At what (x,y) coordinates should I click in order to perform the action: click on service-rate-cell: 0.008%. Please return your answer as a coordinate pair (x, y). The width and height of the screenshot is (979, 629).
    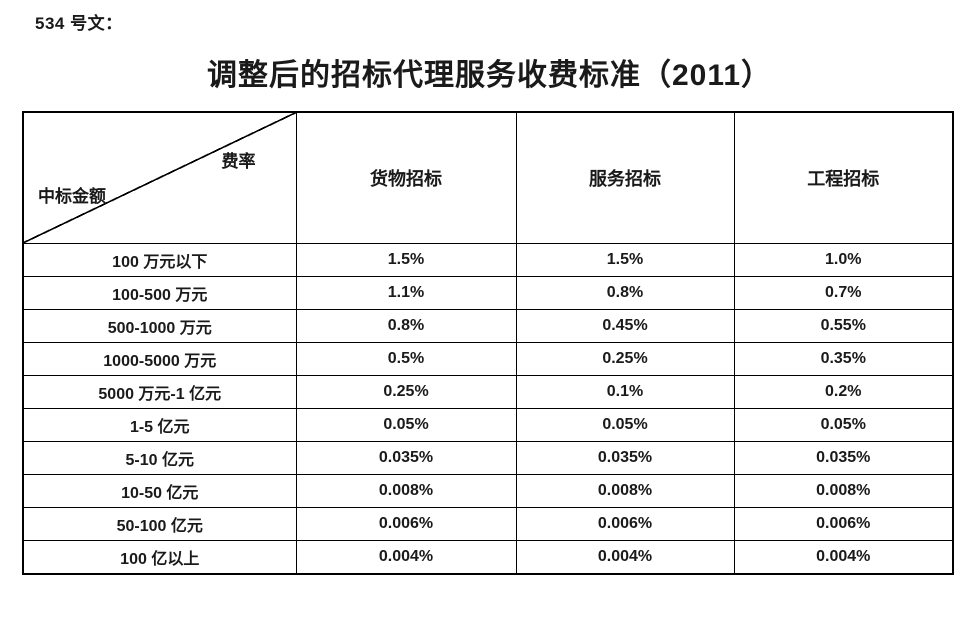
    Looking at the image, I should click on (625, 491).